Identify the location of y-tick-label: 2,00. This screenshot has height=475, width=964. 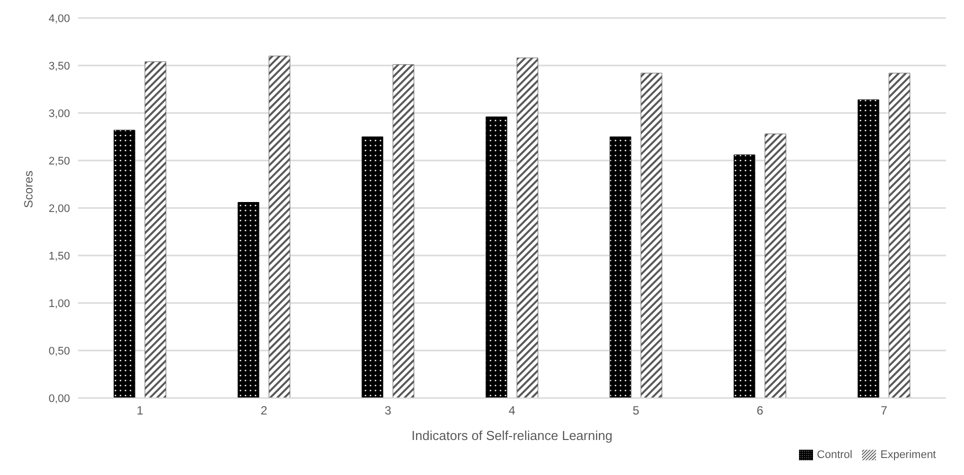
(59, 208).